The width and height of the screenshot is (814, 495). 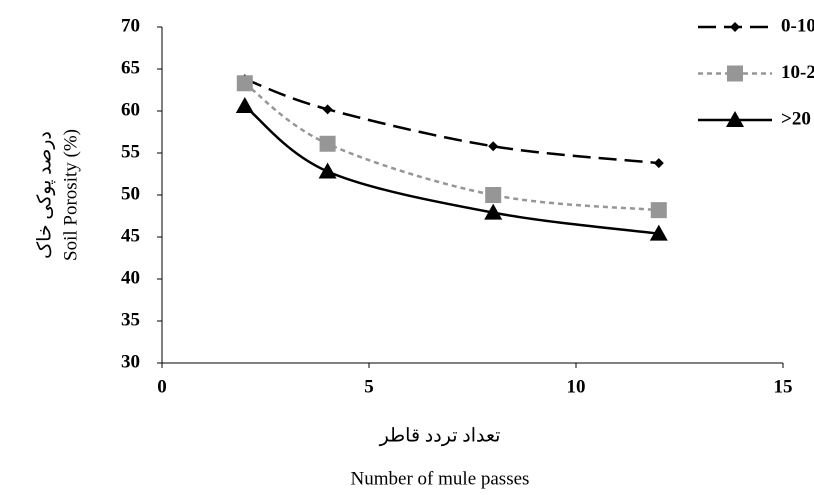 What do you see at coordinates (130, 319) in the screenshot?
I see `y-tick-label: 35` at bounding box center [130, 319].